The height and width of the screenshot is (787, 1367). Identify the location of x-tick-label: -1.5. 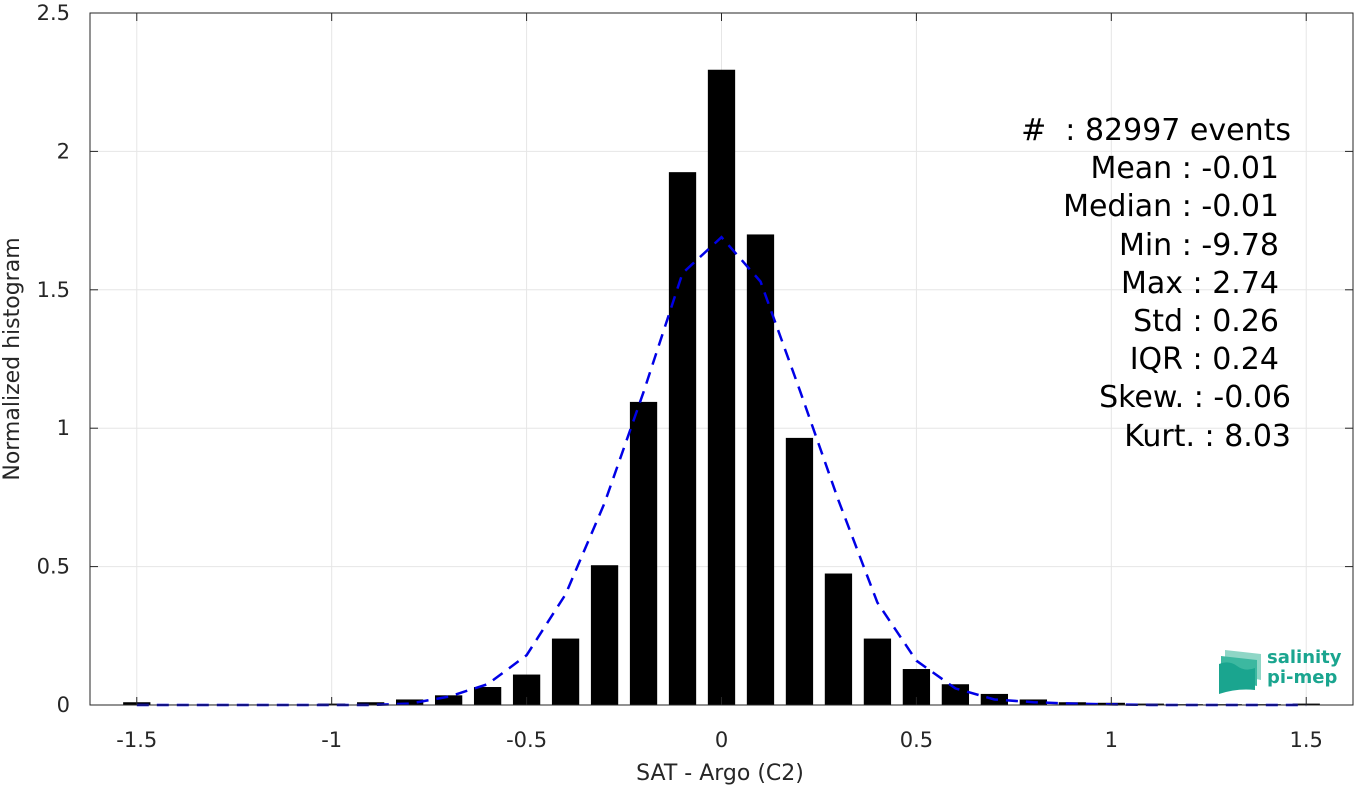
(136, 740).